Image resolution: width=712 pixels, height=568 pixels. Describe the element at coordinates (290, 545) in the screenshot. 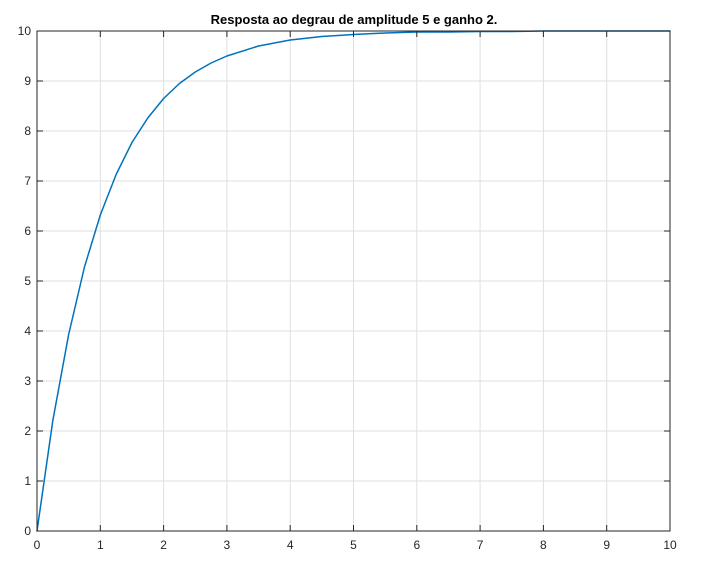

I see `x-tick-label: 4` at that location.